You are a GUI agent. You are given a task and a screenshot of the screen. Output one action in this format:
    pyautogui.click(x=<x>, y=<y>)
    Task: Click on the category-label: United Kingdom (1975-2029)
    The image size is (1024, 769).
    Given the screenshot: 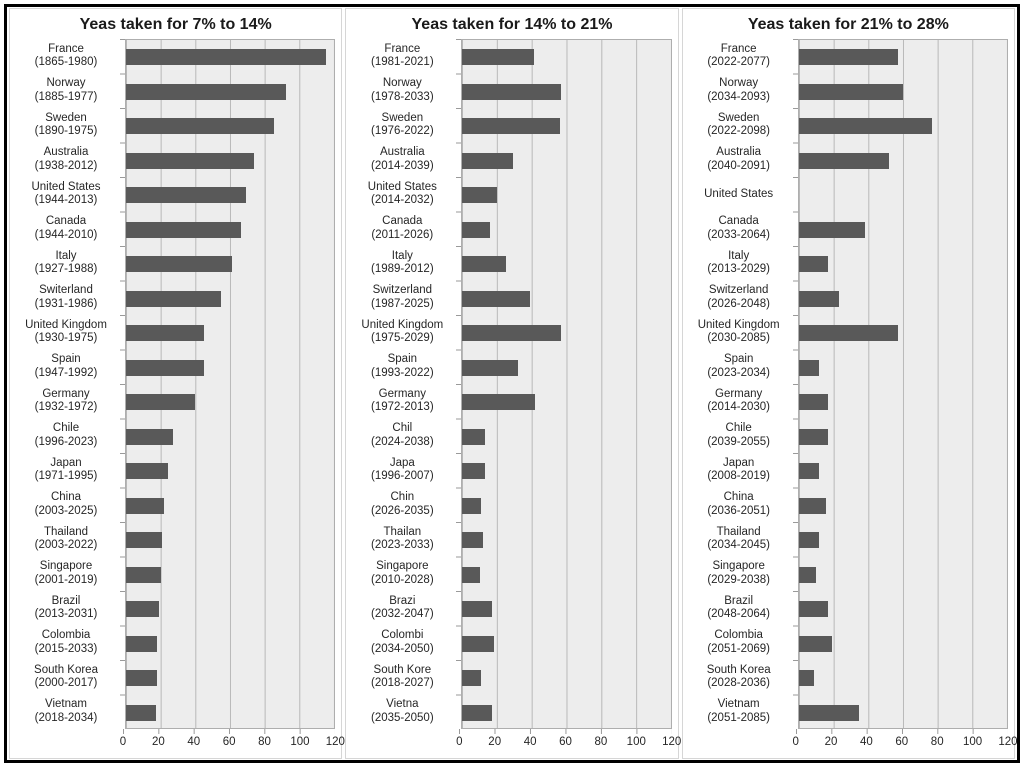 What is the action you would take?
    pyautogui.click(x=402, y=332)
    